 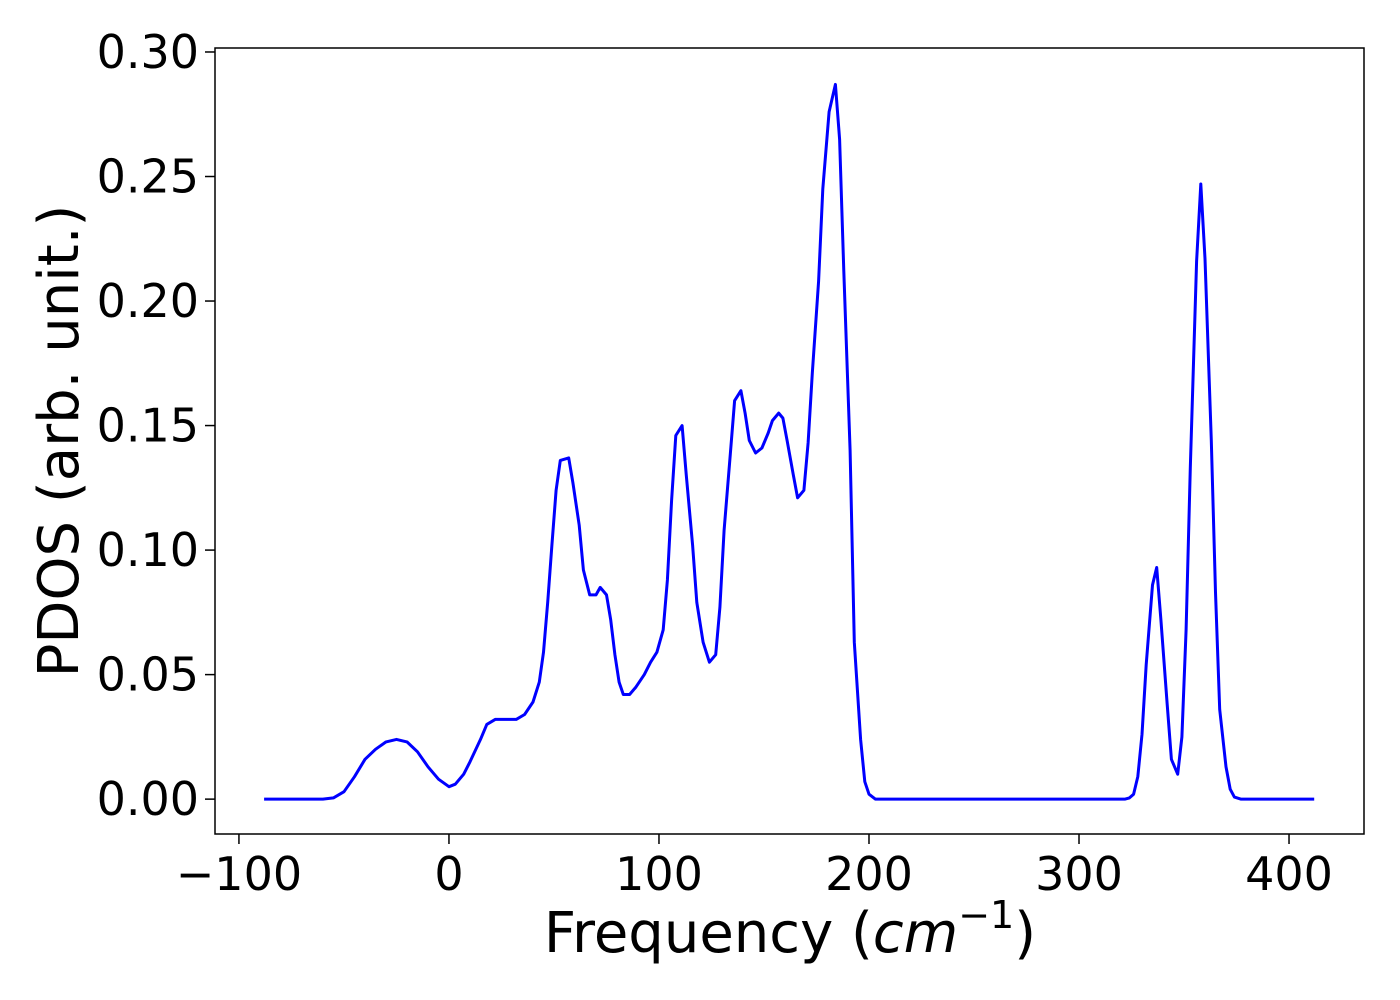 I want to click on x-tick-label: 300, so click(x=1079, y=874).